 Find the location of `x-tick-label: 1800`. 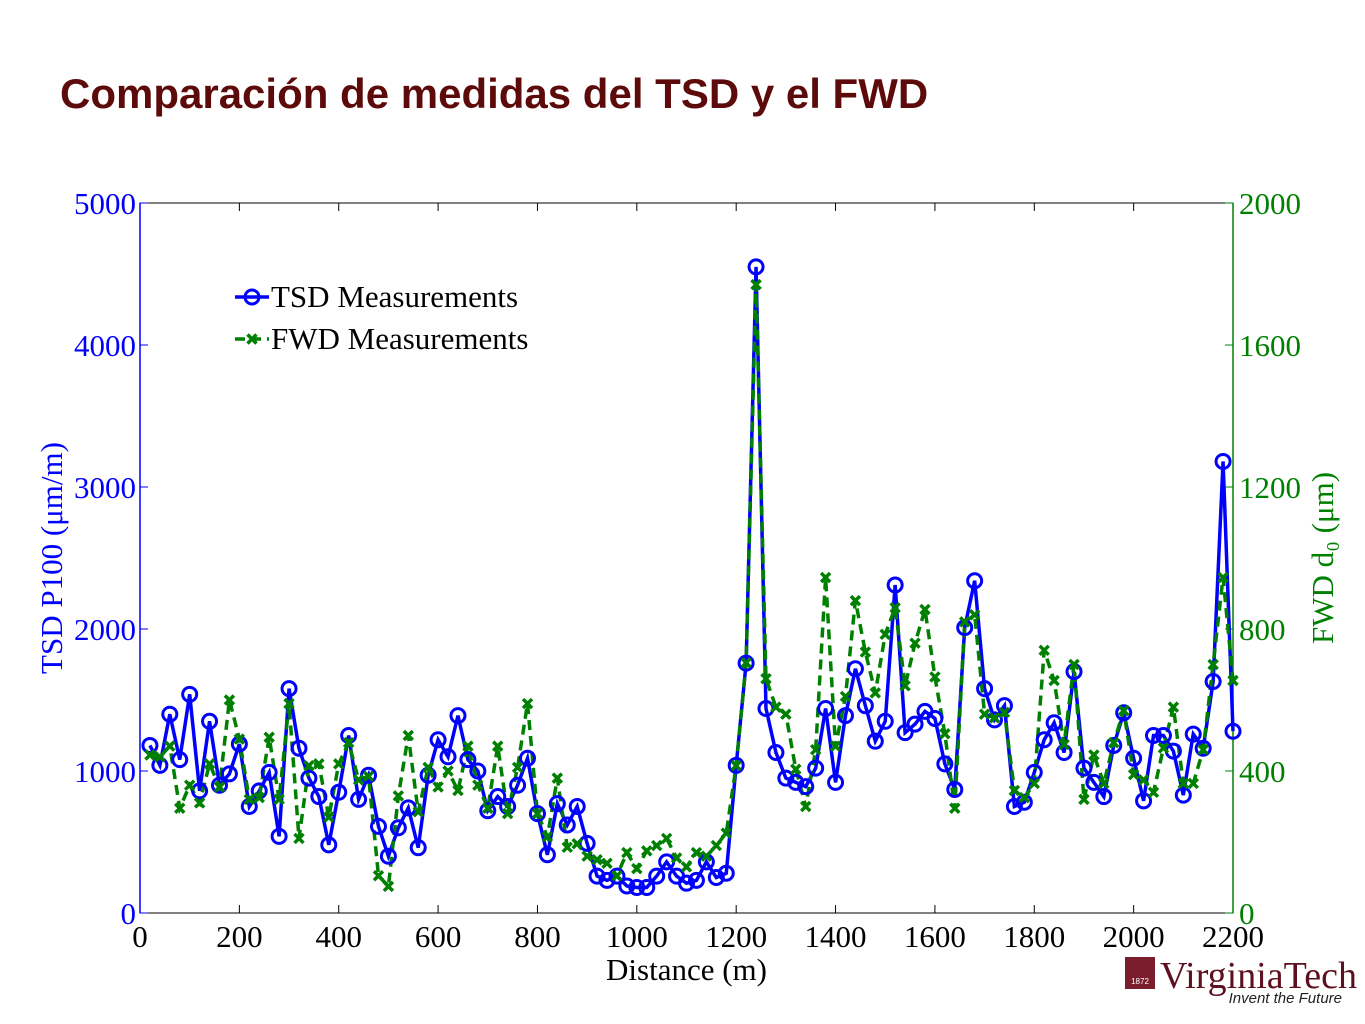

x-tick-label: 1800 is located at coordinates (1034, 936).